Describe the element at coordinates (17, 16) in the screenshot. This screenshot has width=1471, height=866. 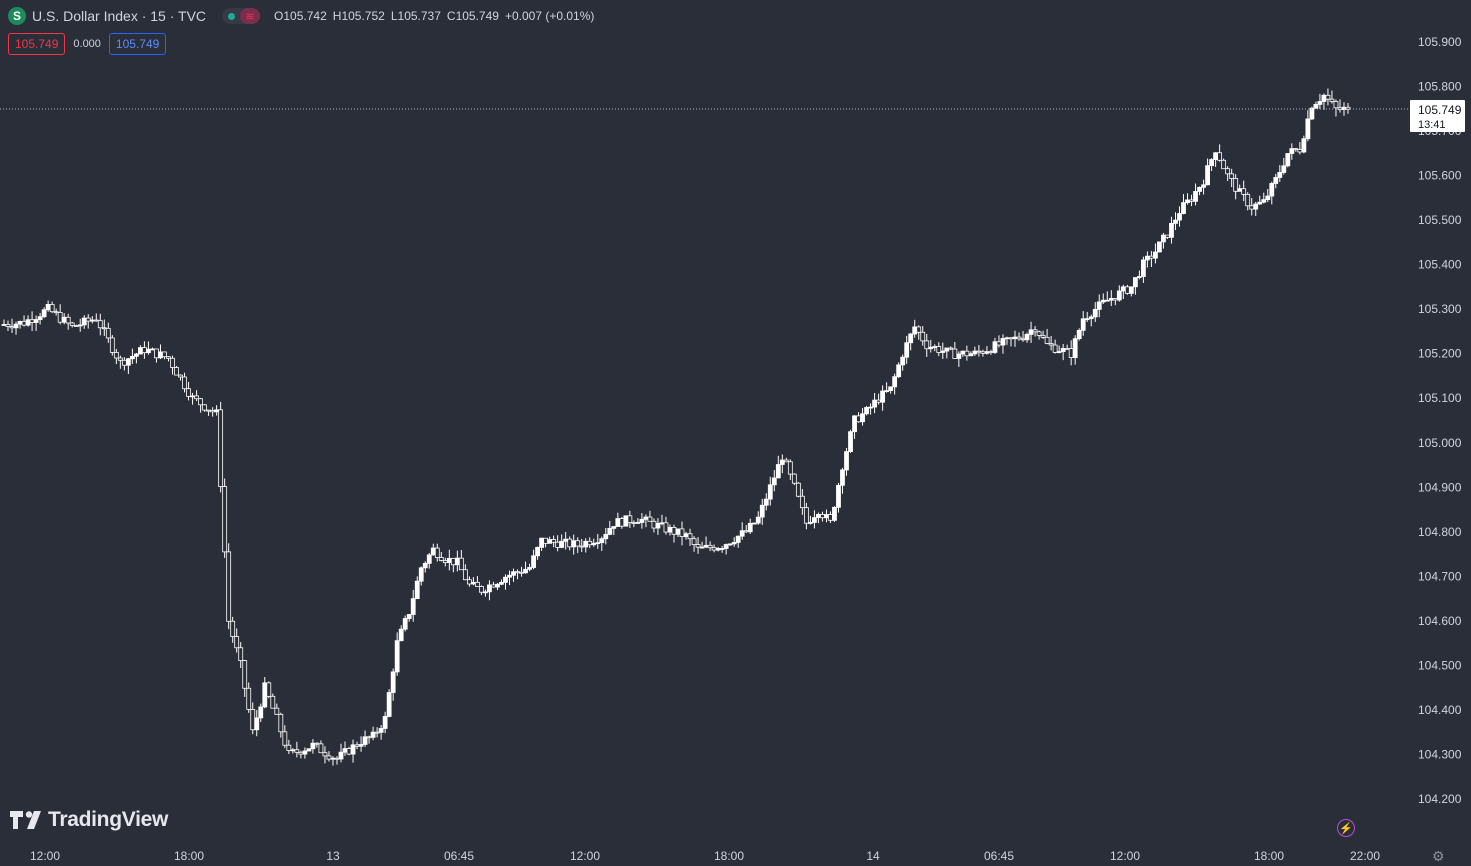
I see `dollar-symbol-icon: S` at that location.